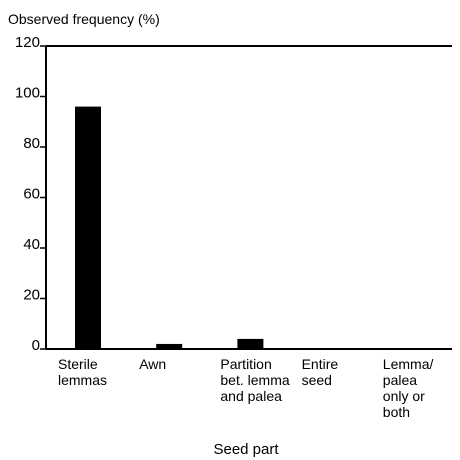 The height and width of the screenshot is (460, 460). Describe the element at coordinates (408, 388) in the screenshot. I see `x-category-label: Lemma/palea only or both` at that location.